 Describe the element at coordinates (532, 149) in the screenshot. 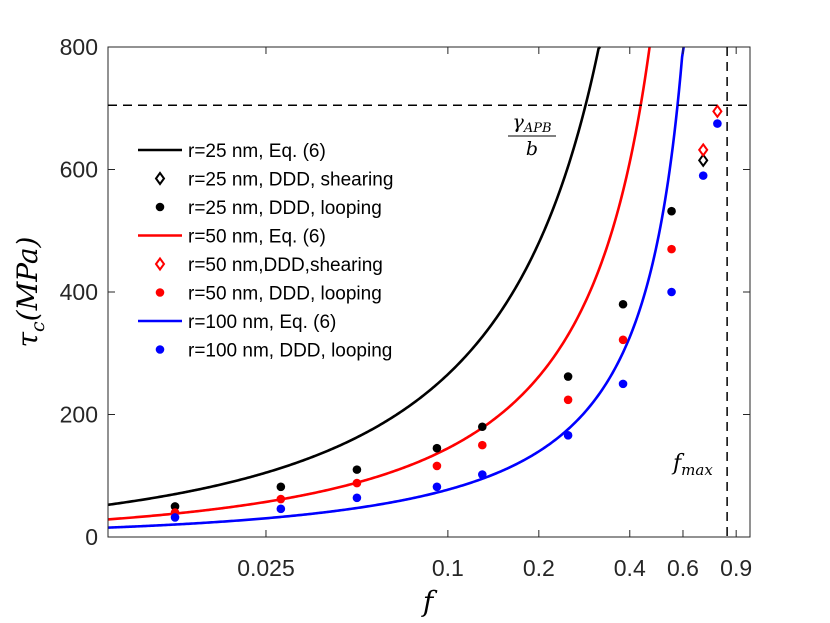

I see `annotation-denominator: b` at that location.